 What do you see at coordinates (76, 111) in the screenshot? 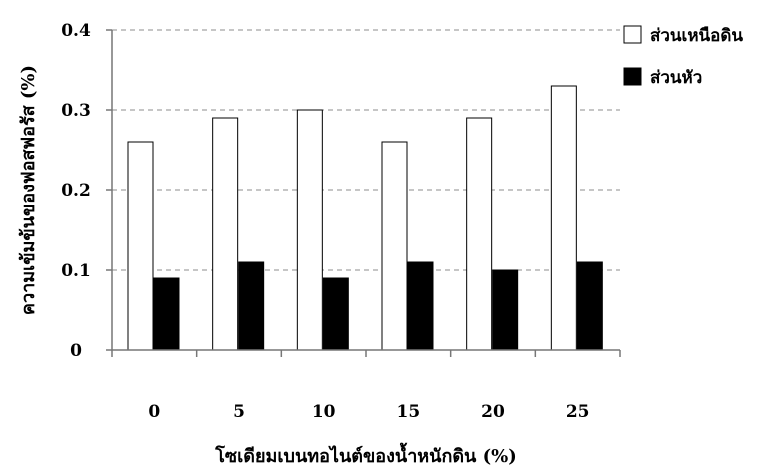
I see `y-tick-label: 0.3` at bounding box center [76, 111].